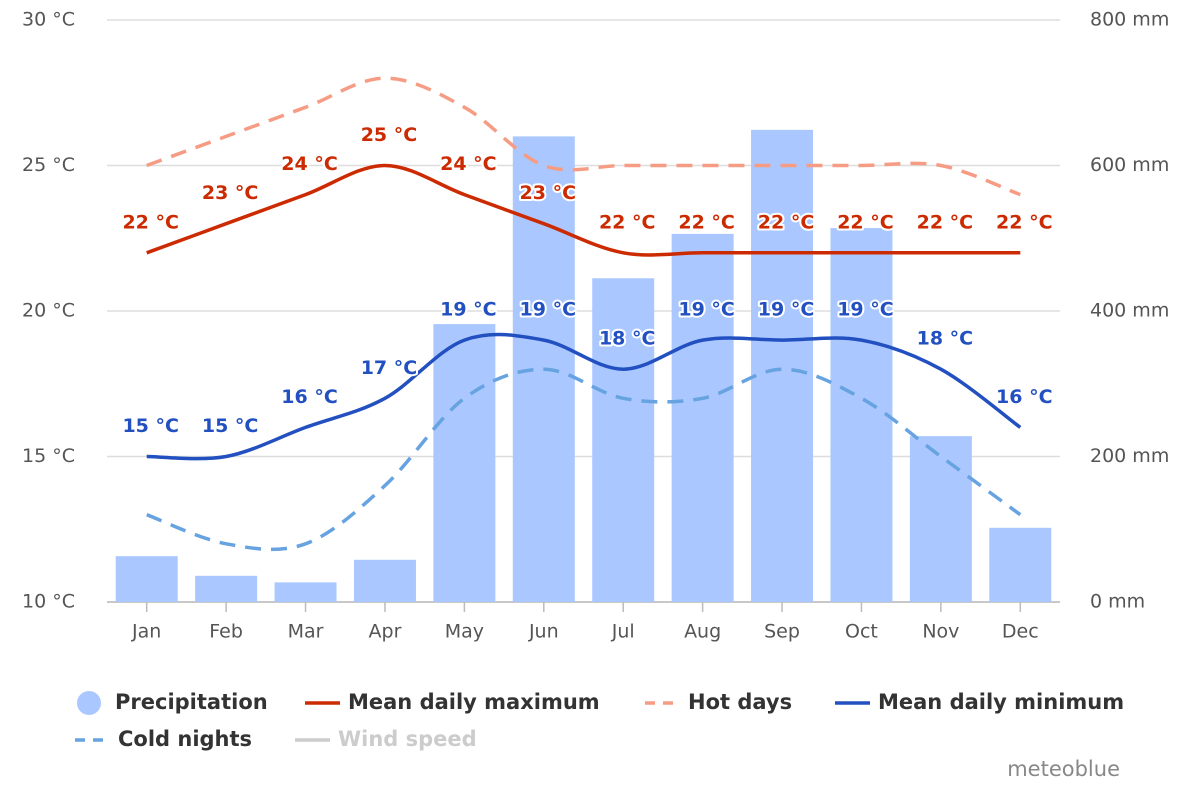 This screenshot has width=1200, height=804. What do you see at coordinates (543, 632) in the screenshot?
I see `x-tick-label: Jun` at bounding box center [543, 632].